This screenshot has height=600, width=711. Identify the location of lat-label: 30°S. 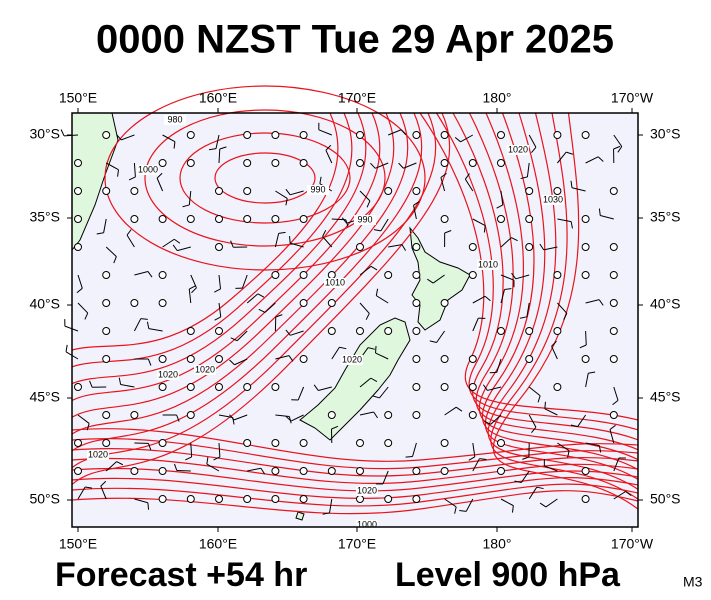
(44, 134).